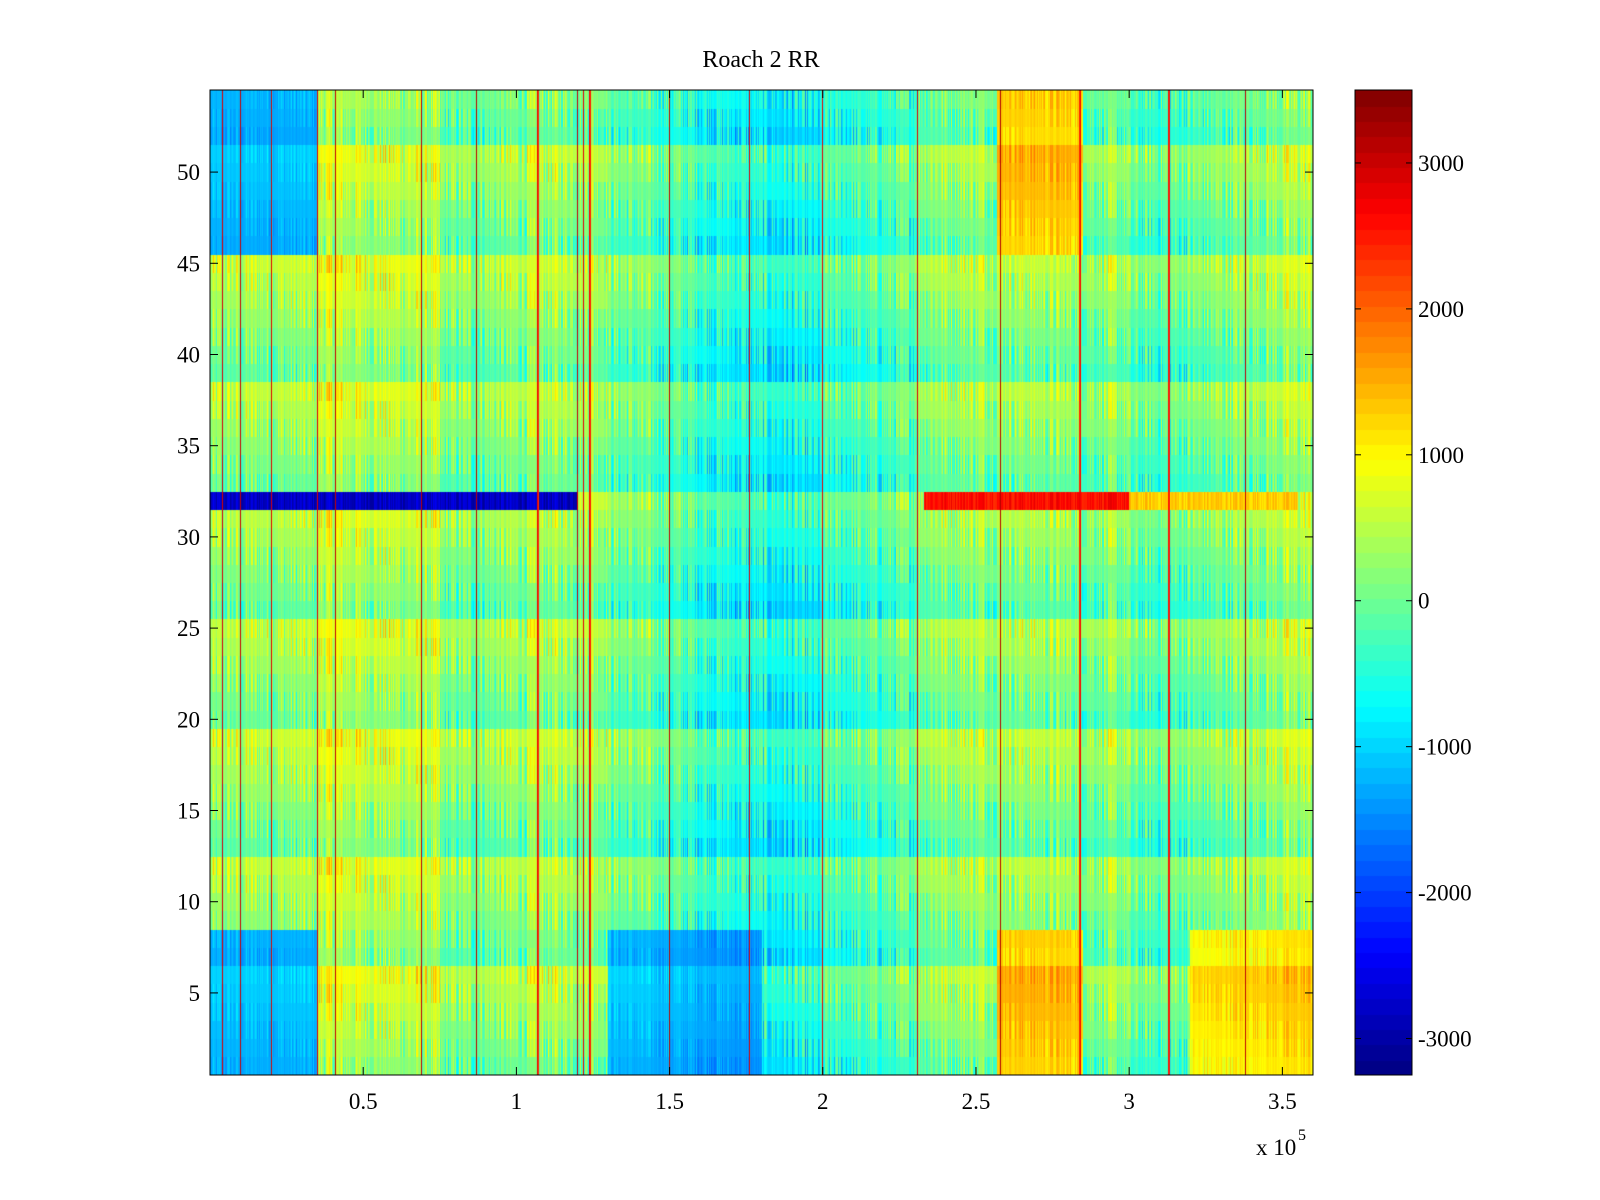 This screenshot has width=1600, height=1200. Describe the element at coordinates (669, 1101) in the screenshot. I see `x-tick-label: 1.5` at that location.